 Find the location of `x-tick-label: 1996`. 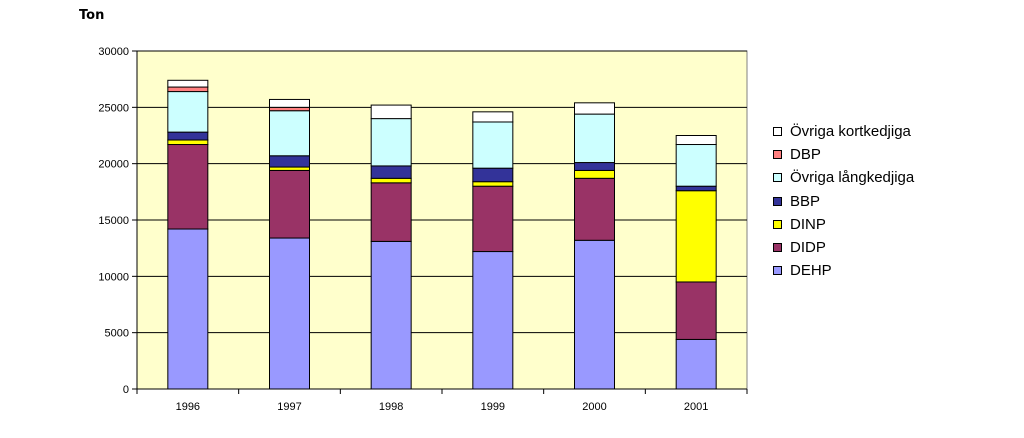

x-tick-label: 1996 is located at coordinates (188, 407).